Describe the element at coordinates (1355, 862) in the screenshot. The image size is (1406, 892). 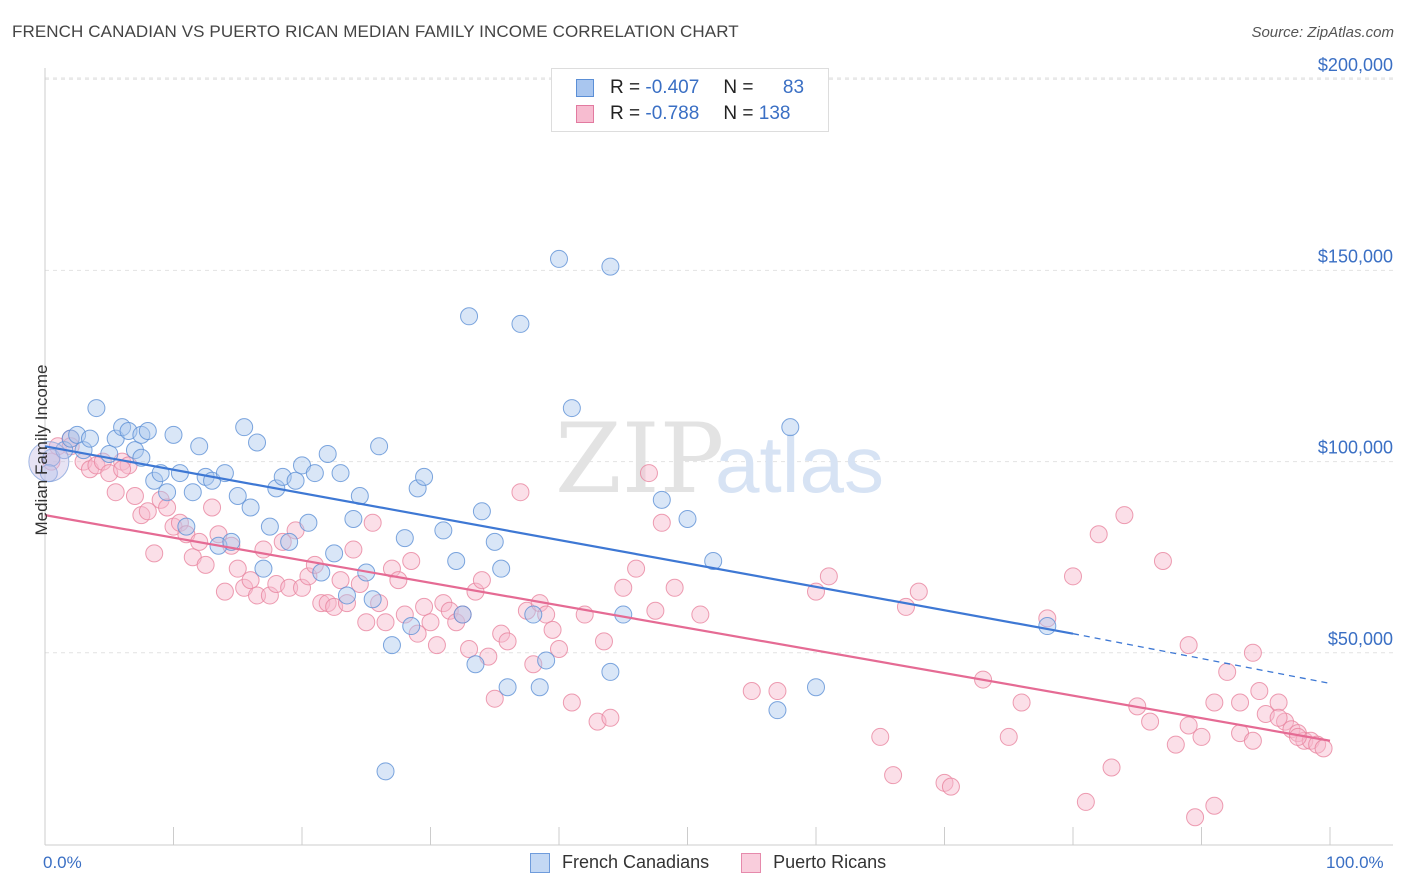
I see `x-tick-label-max: 100.0%` at that location.